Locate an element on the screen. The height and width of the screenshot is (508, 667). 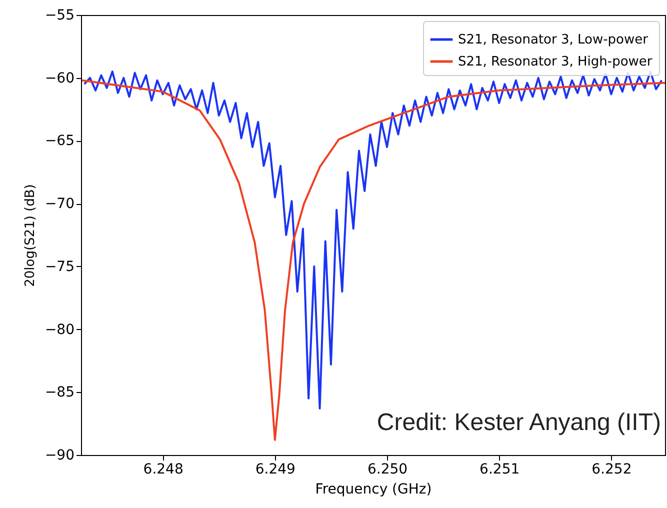
legend-label: S21, Resonator 3, Low-power is located at coordinates (553, 40).